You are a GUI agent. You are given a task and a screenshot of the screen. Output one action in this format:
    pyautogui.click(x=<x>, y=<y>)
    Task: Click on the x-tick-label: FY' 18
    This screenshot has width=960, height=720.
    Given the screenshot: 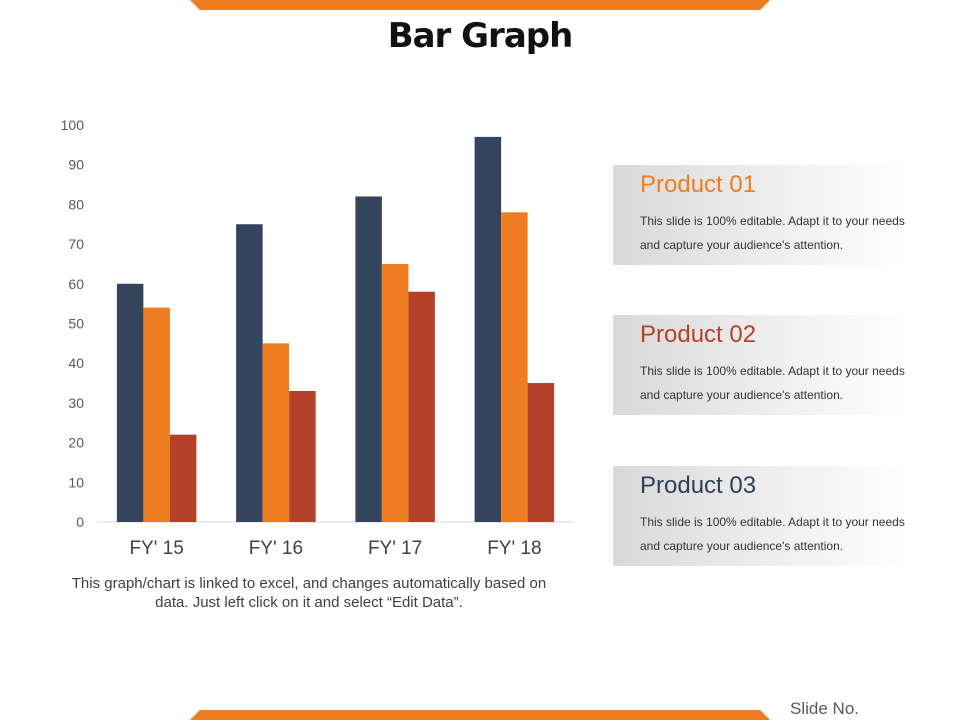 What is the action you would take?
    pyautogui.click(x=514, y=548)
    